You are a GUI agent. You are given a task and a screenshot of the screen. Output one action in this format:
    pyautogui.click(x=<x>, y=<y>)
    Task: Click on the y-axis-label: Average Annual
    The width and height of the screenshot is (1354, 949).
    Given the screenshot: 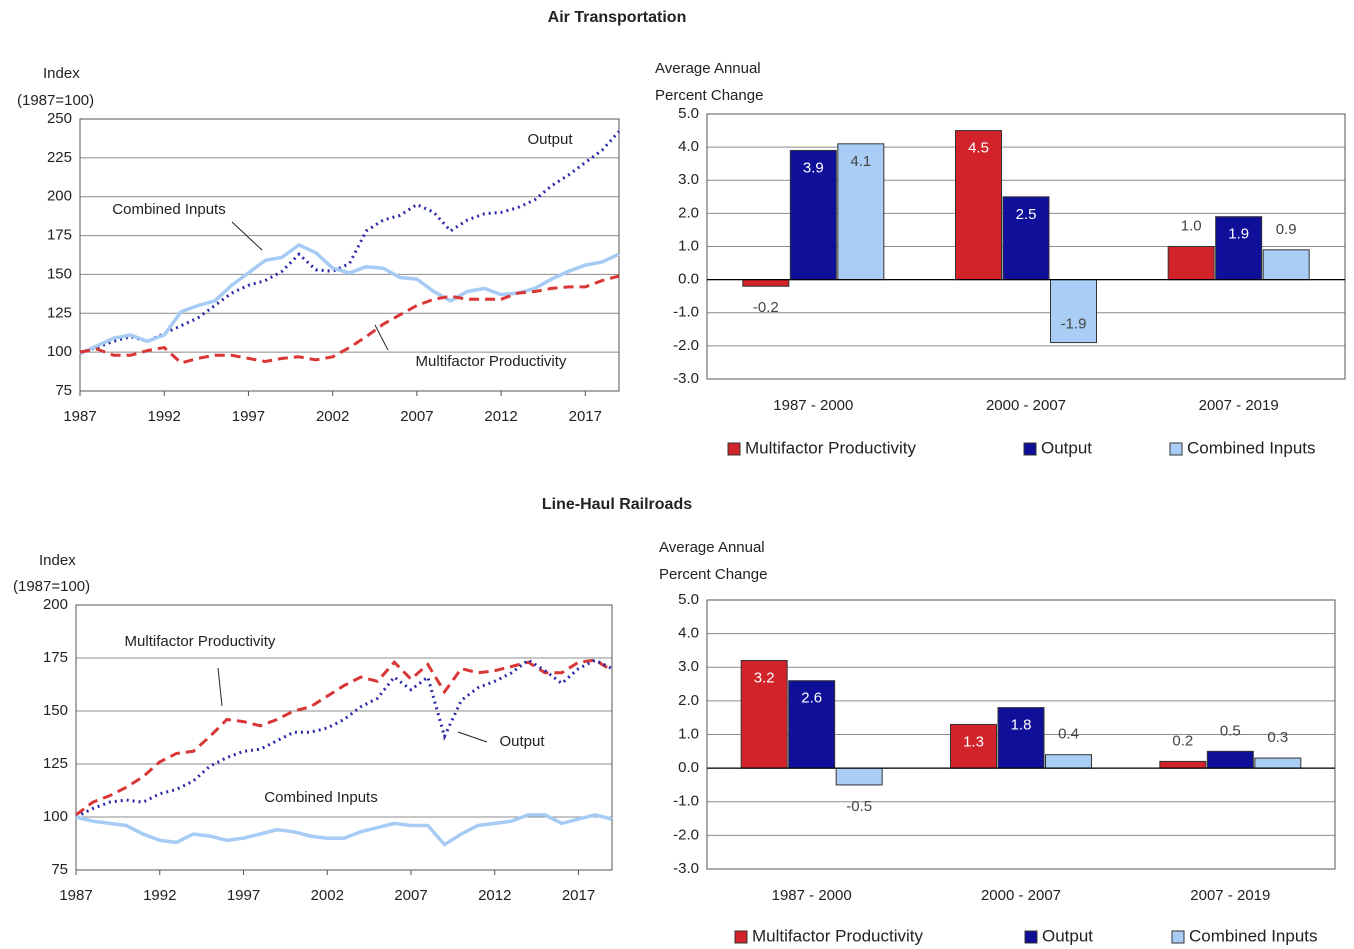 What is the action you would take?
    pyautogui.click(x=712, y=547)
    